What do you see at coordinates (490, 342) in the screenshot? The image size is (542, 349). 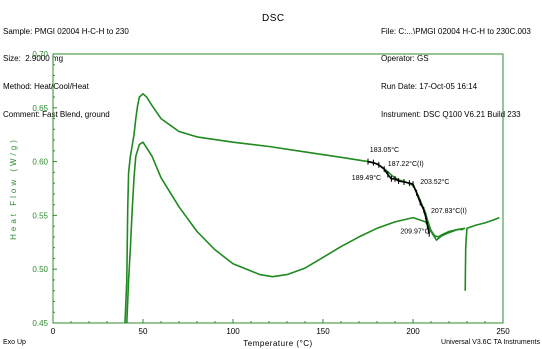 I see `software-version: Universal V3.6C TA Instruments` at bounding box center [490, 342].